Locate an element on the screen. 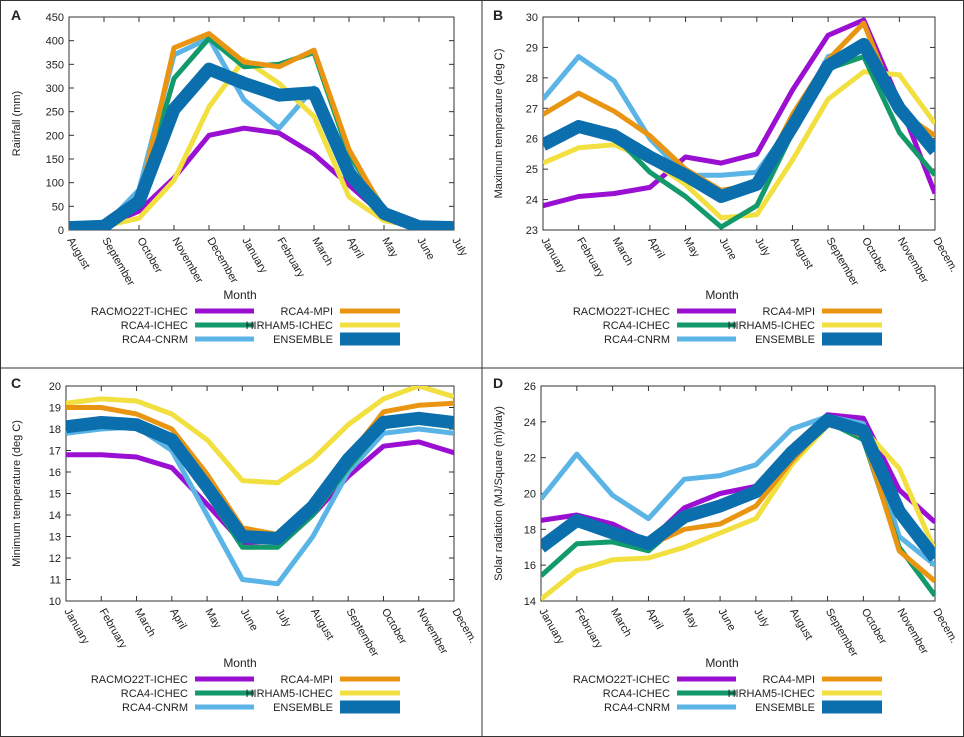 This screenshot has width=964, height=737. series-group is located at coordinates (261, 130).